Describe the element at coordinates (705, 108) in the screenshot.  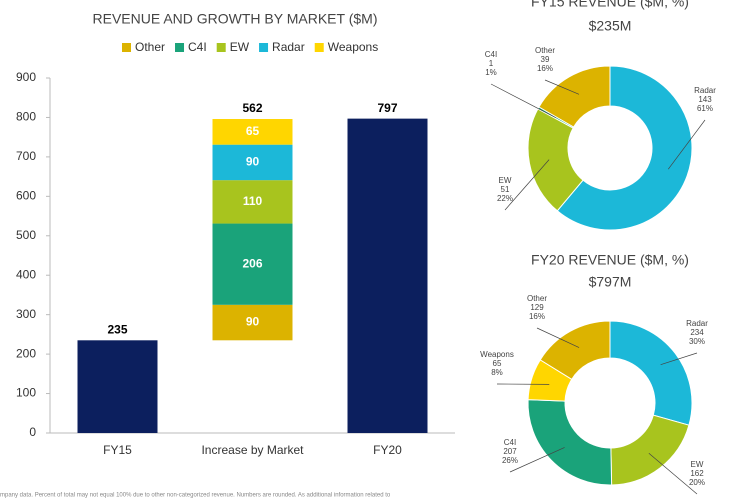
I see `slice-percent: 61%` at that location.